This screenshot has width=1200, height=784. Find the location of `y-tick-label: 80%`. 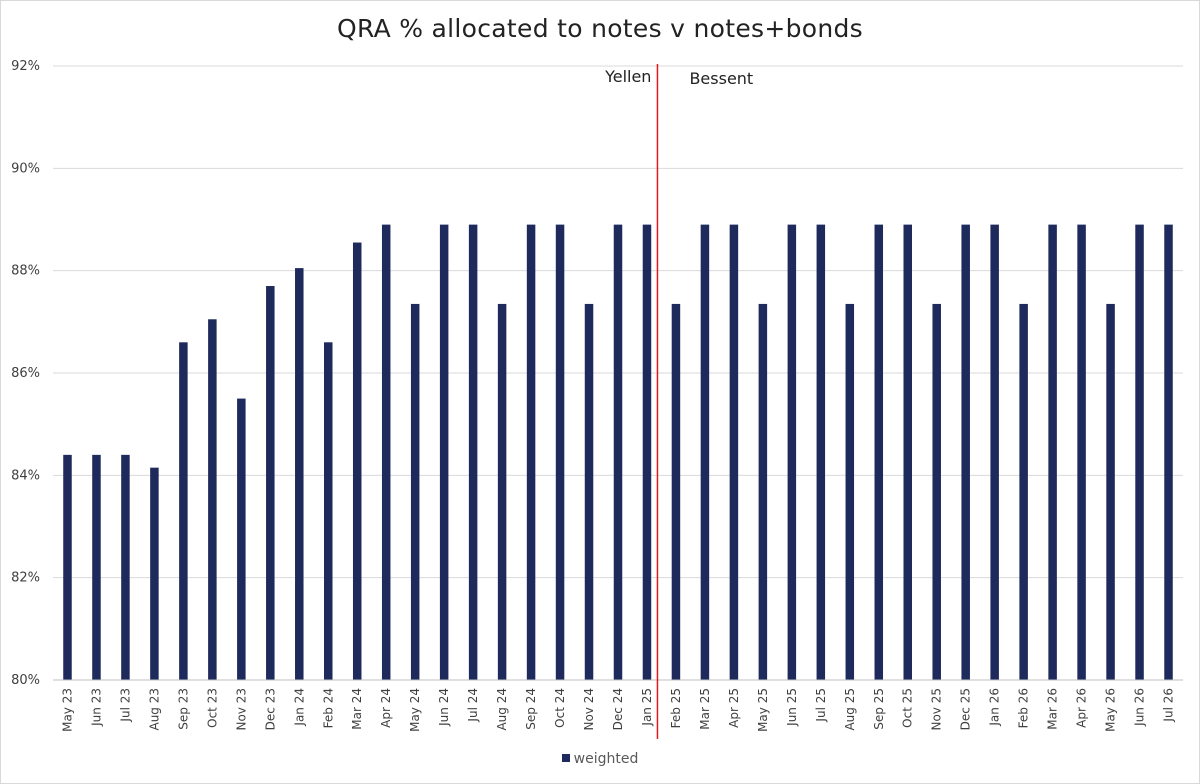

y-tick-label: 80% is located at coordinates (25, 680).